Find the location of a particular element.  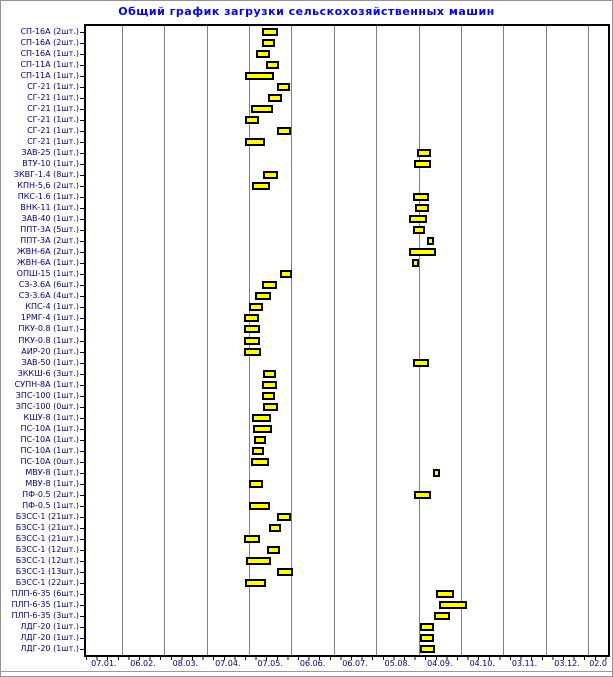

y-axis-label: КПН-5,6 (2шт.) is located at coordinates (48, 185).